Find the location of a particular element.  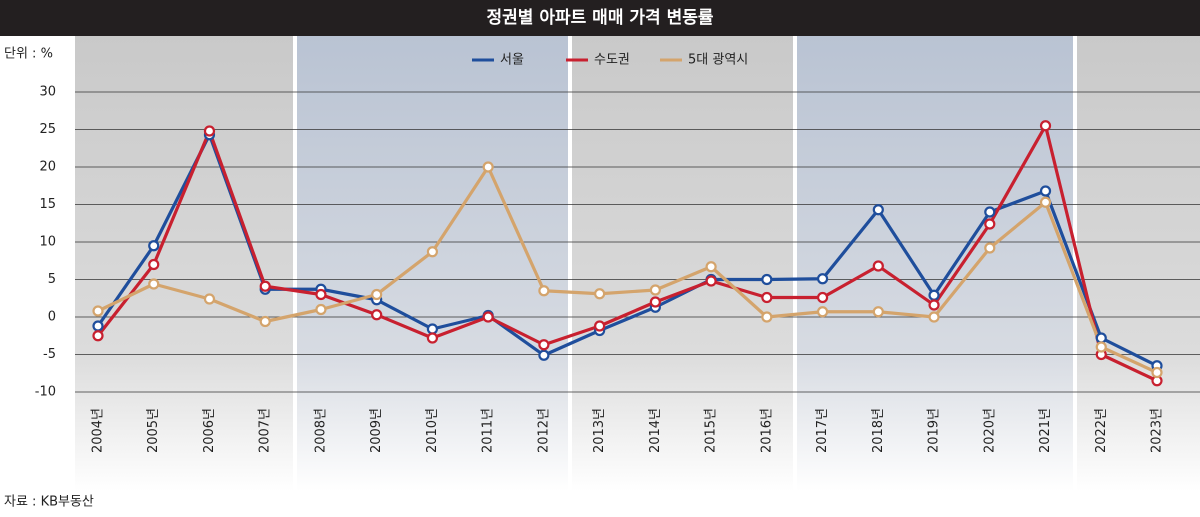

x-tick-label: 2021년 is located at coordinates (1045, 430).